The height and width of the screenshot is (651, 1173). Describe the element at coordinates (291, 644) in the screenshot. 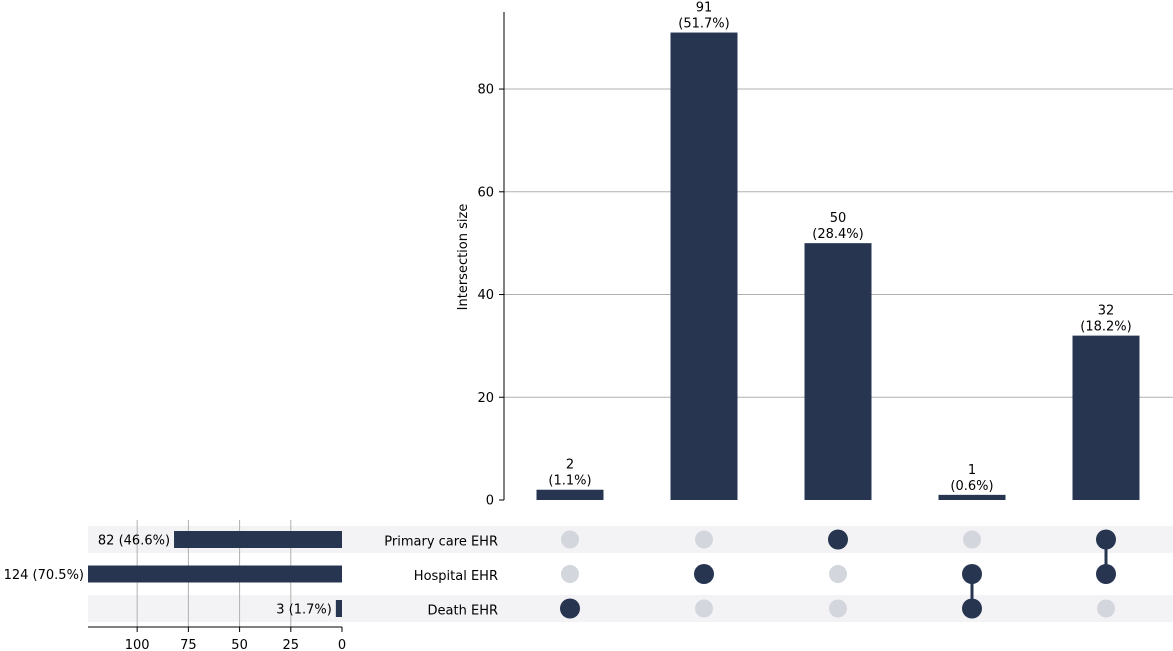

I see `x-tick-label: 25` at that location.